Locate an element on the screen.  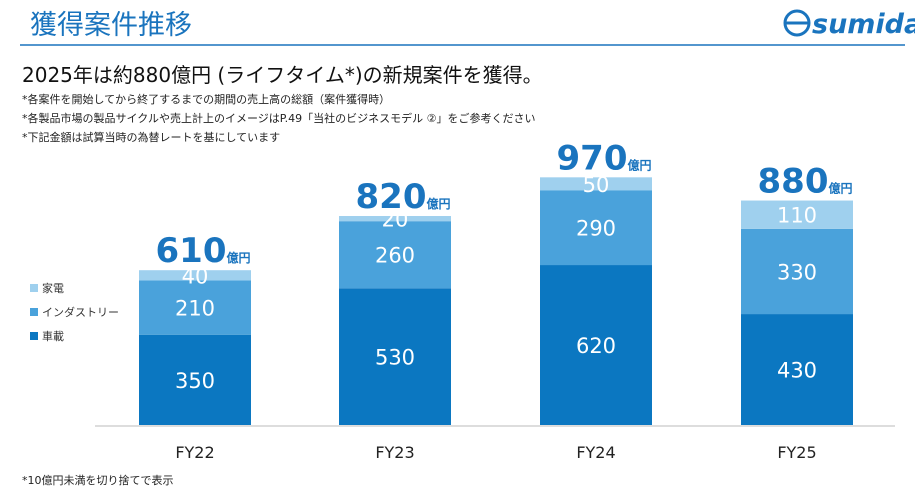
x-tick-label: FY24 is located at coordinates (595, 452).